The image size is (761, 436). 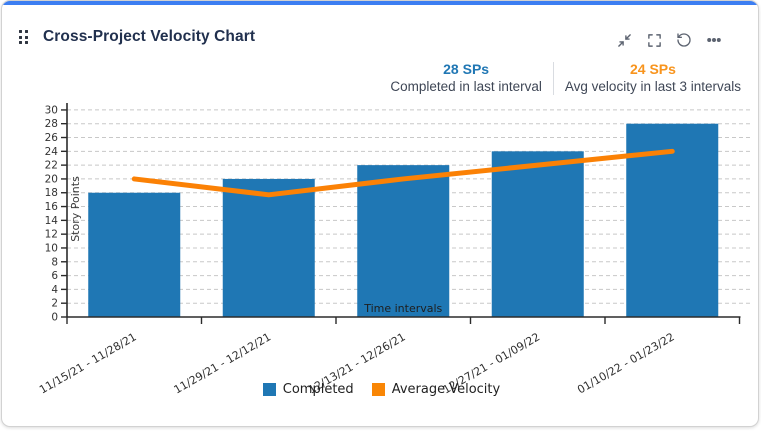 I want to click on stat-avg-velocity-label: Avg velocity in last 3 intervals, so click(x=652, y=86).